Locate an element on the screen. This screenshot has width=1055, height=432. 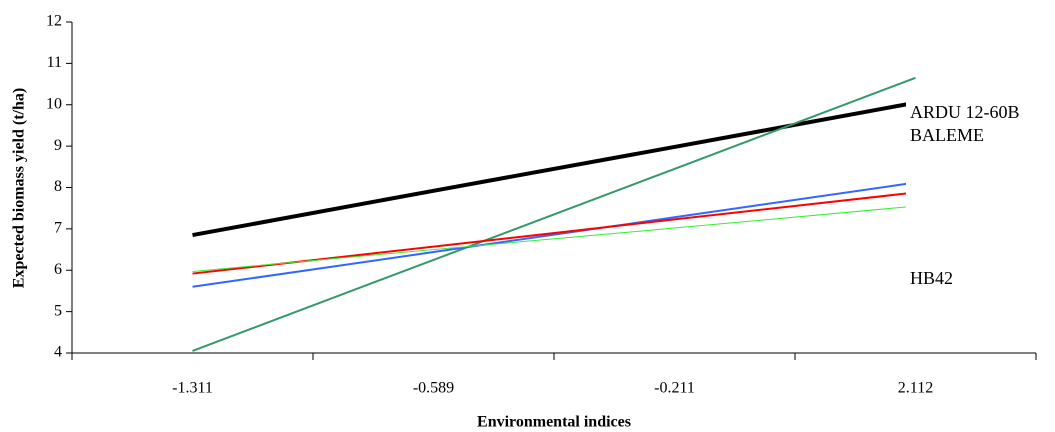
legend-label: HB42 is located at coordinates (931, 278).